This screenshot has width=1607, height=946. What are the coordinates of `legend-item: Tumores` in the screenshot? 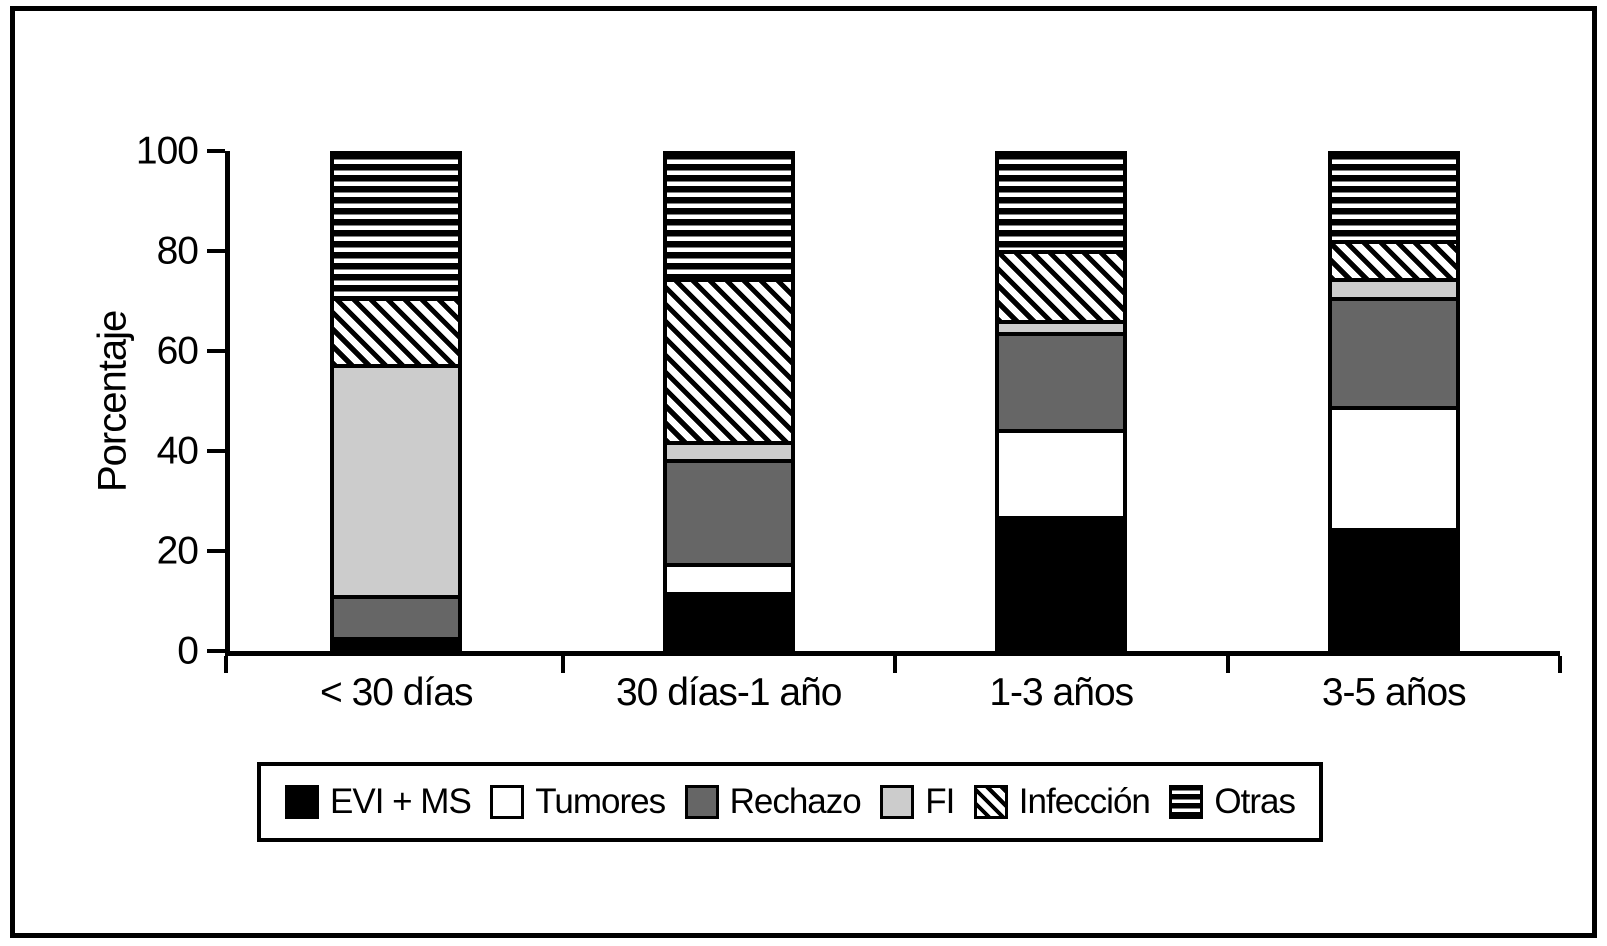 It's located at (578, 802).